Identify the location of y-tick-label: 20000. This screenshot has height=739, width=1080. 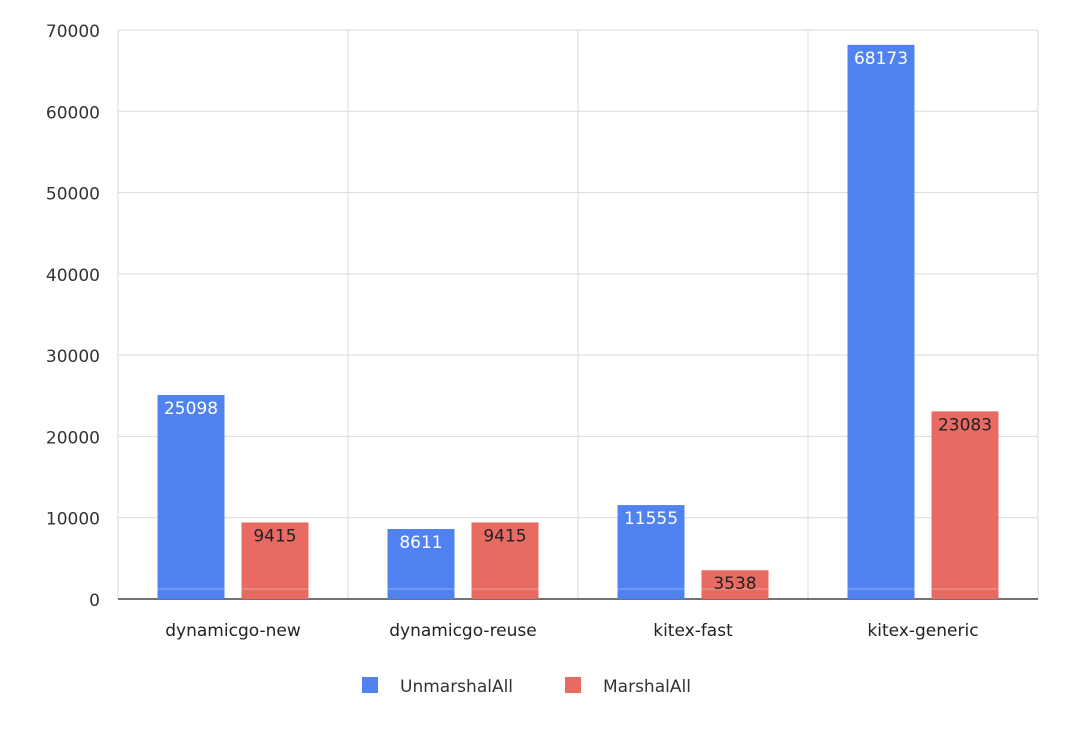
(73, 438).